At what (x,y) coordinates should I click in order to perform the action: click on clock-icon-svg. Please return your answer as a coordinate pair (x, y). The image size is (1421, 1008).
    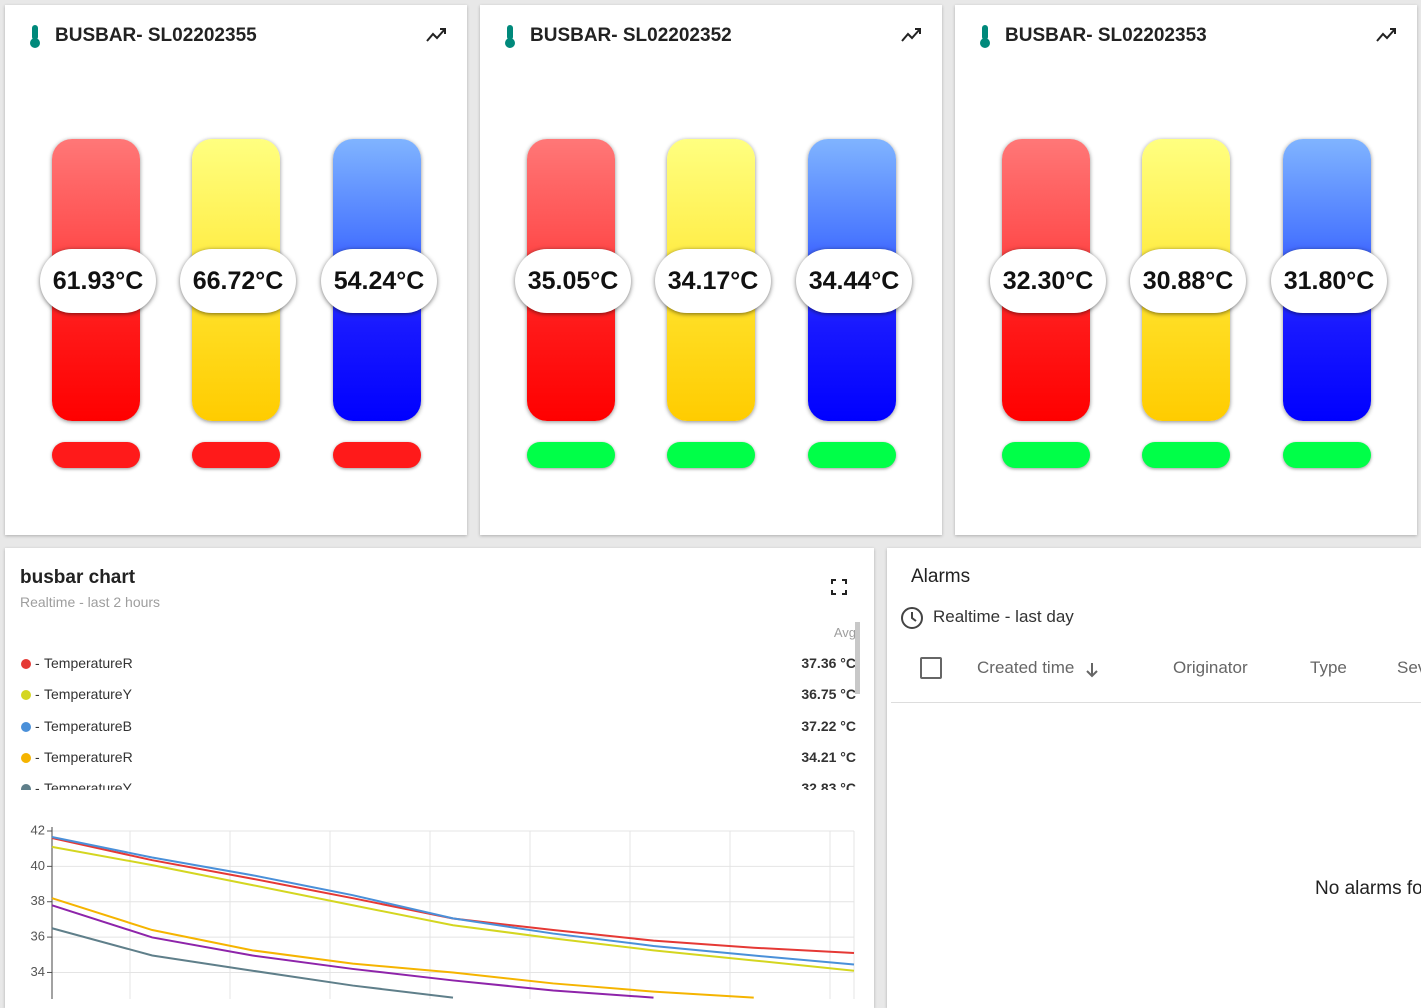
    Looking at the image, I should click on (912, 618).